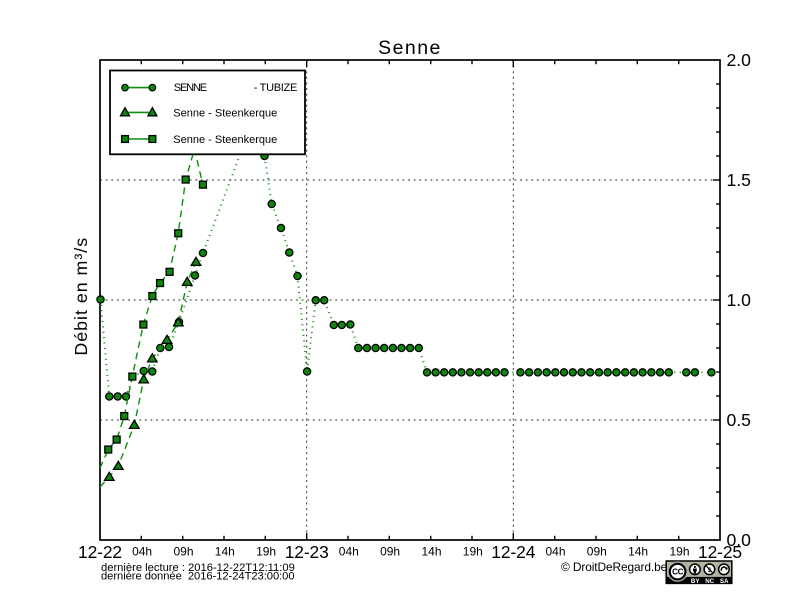 Image resolution: width=800 pixels, height=605 pixels. What do you see at coordinates (614, 567) in the screenshot?
I see `svg-text: © DroitDeRegard.be` at bounding box center [614, 567].